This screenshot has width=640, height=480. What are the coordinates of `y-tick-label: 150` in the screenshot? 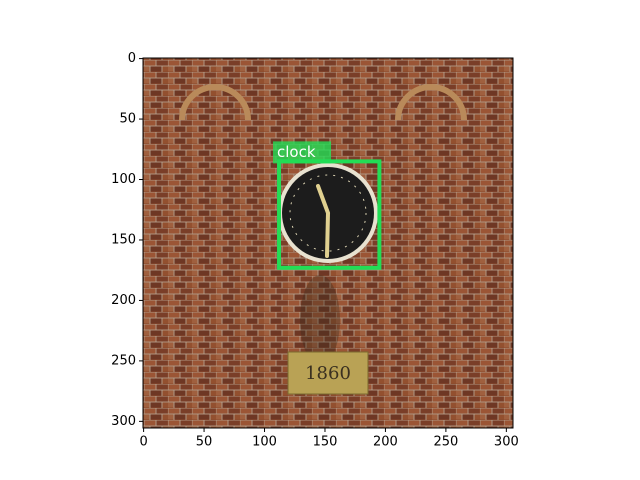 It's located at (123, 239).